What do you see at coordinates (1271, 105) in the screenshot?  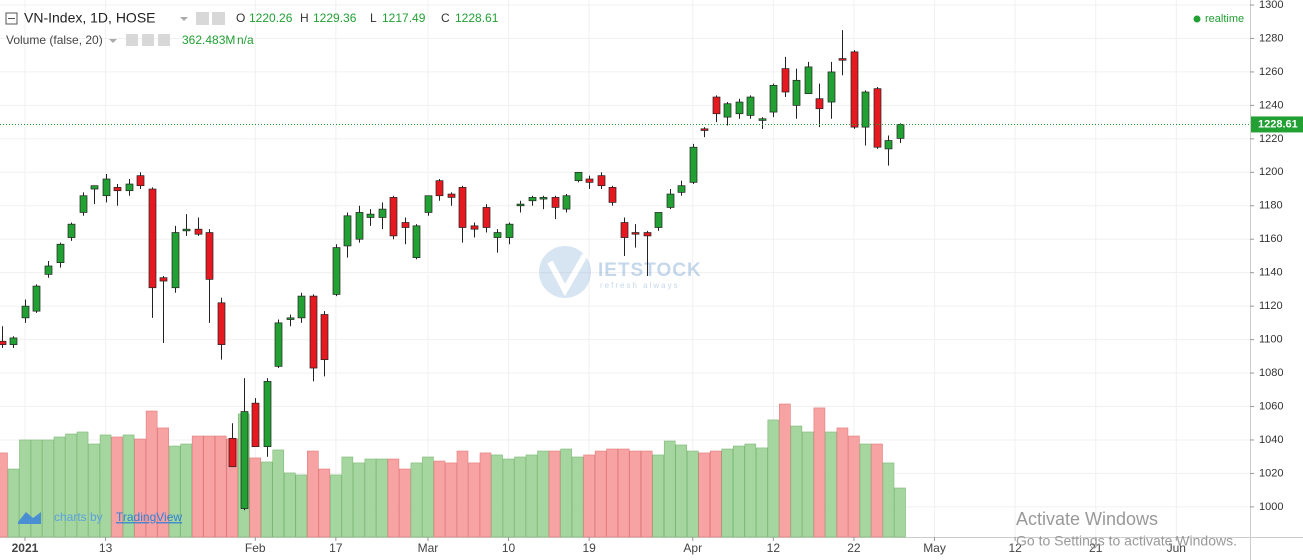 I see `y-tick-label: 1240` at bounding box center [1271, 105].